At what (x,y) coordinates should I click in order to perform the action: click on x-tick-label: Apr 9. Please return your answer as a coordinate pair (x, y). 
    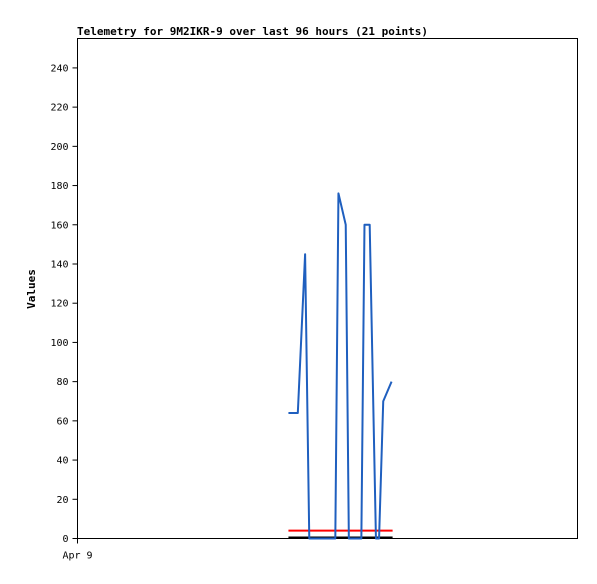
    Looking at the image, I should click on (77, 556).